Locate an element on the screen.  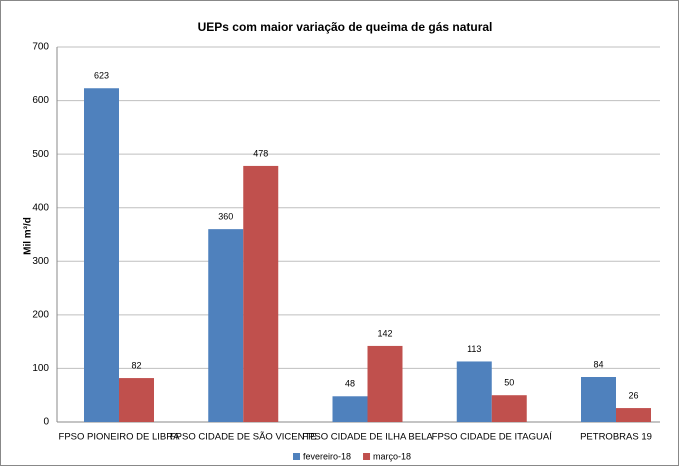
y-axis-label: Mil m³/d is located at coordinates (28, 236).